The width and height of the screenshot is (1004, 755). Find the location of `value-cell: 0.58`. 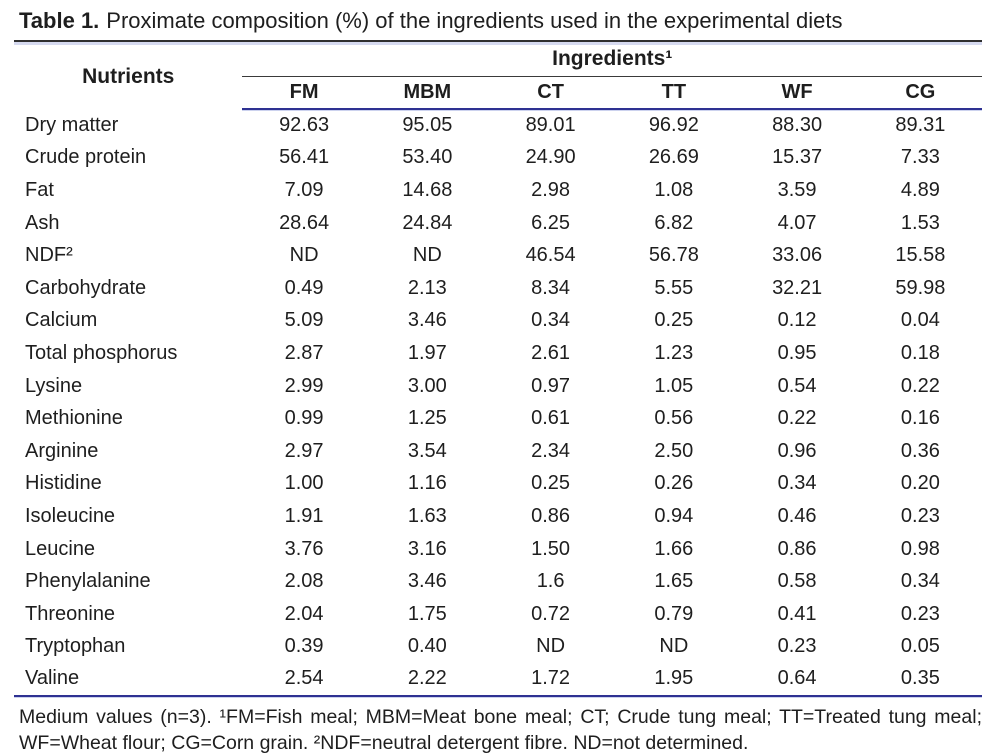

value-cell: 0.58 is located at coordinates (797, 581).